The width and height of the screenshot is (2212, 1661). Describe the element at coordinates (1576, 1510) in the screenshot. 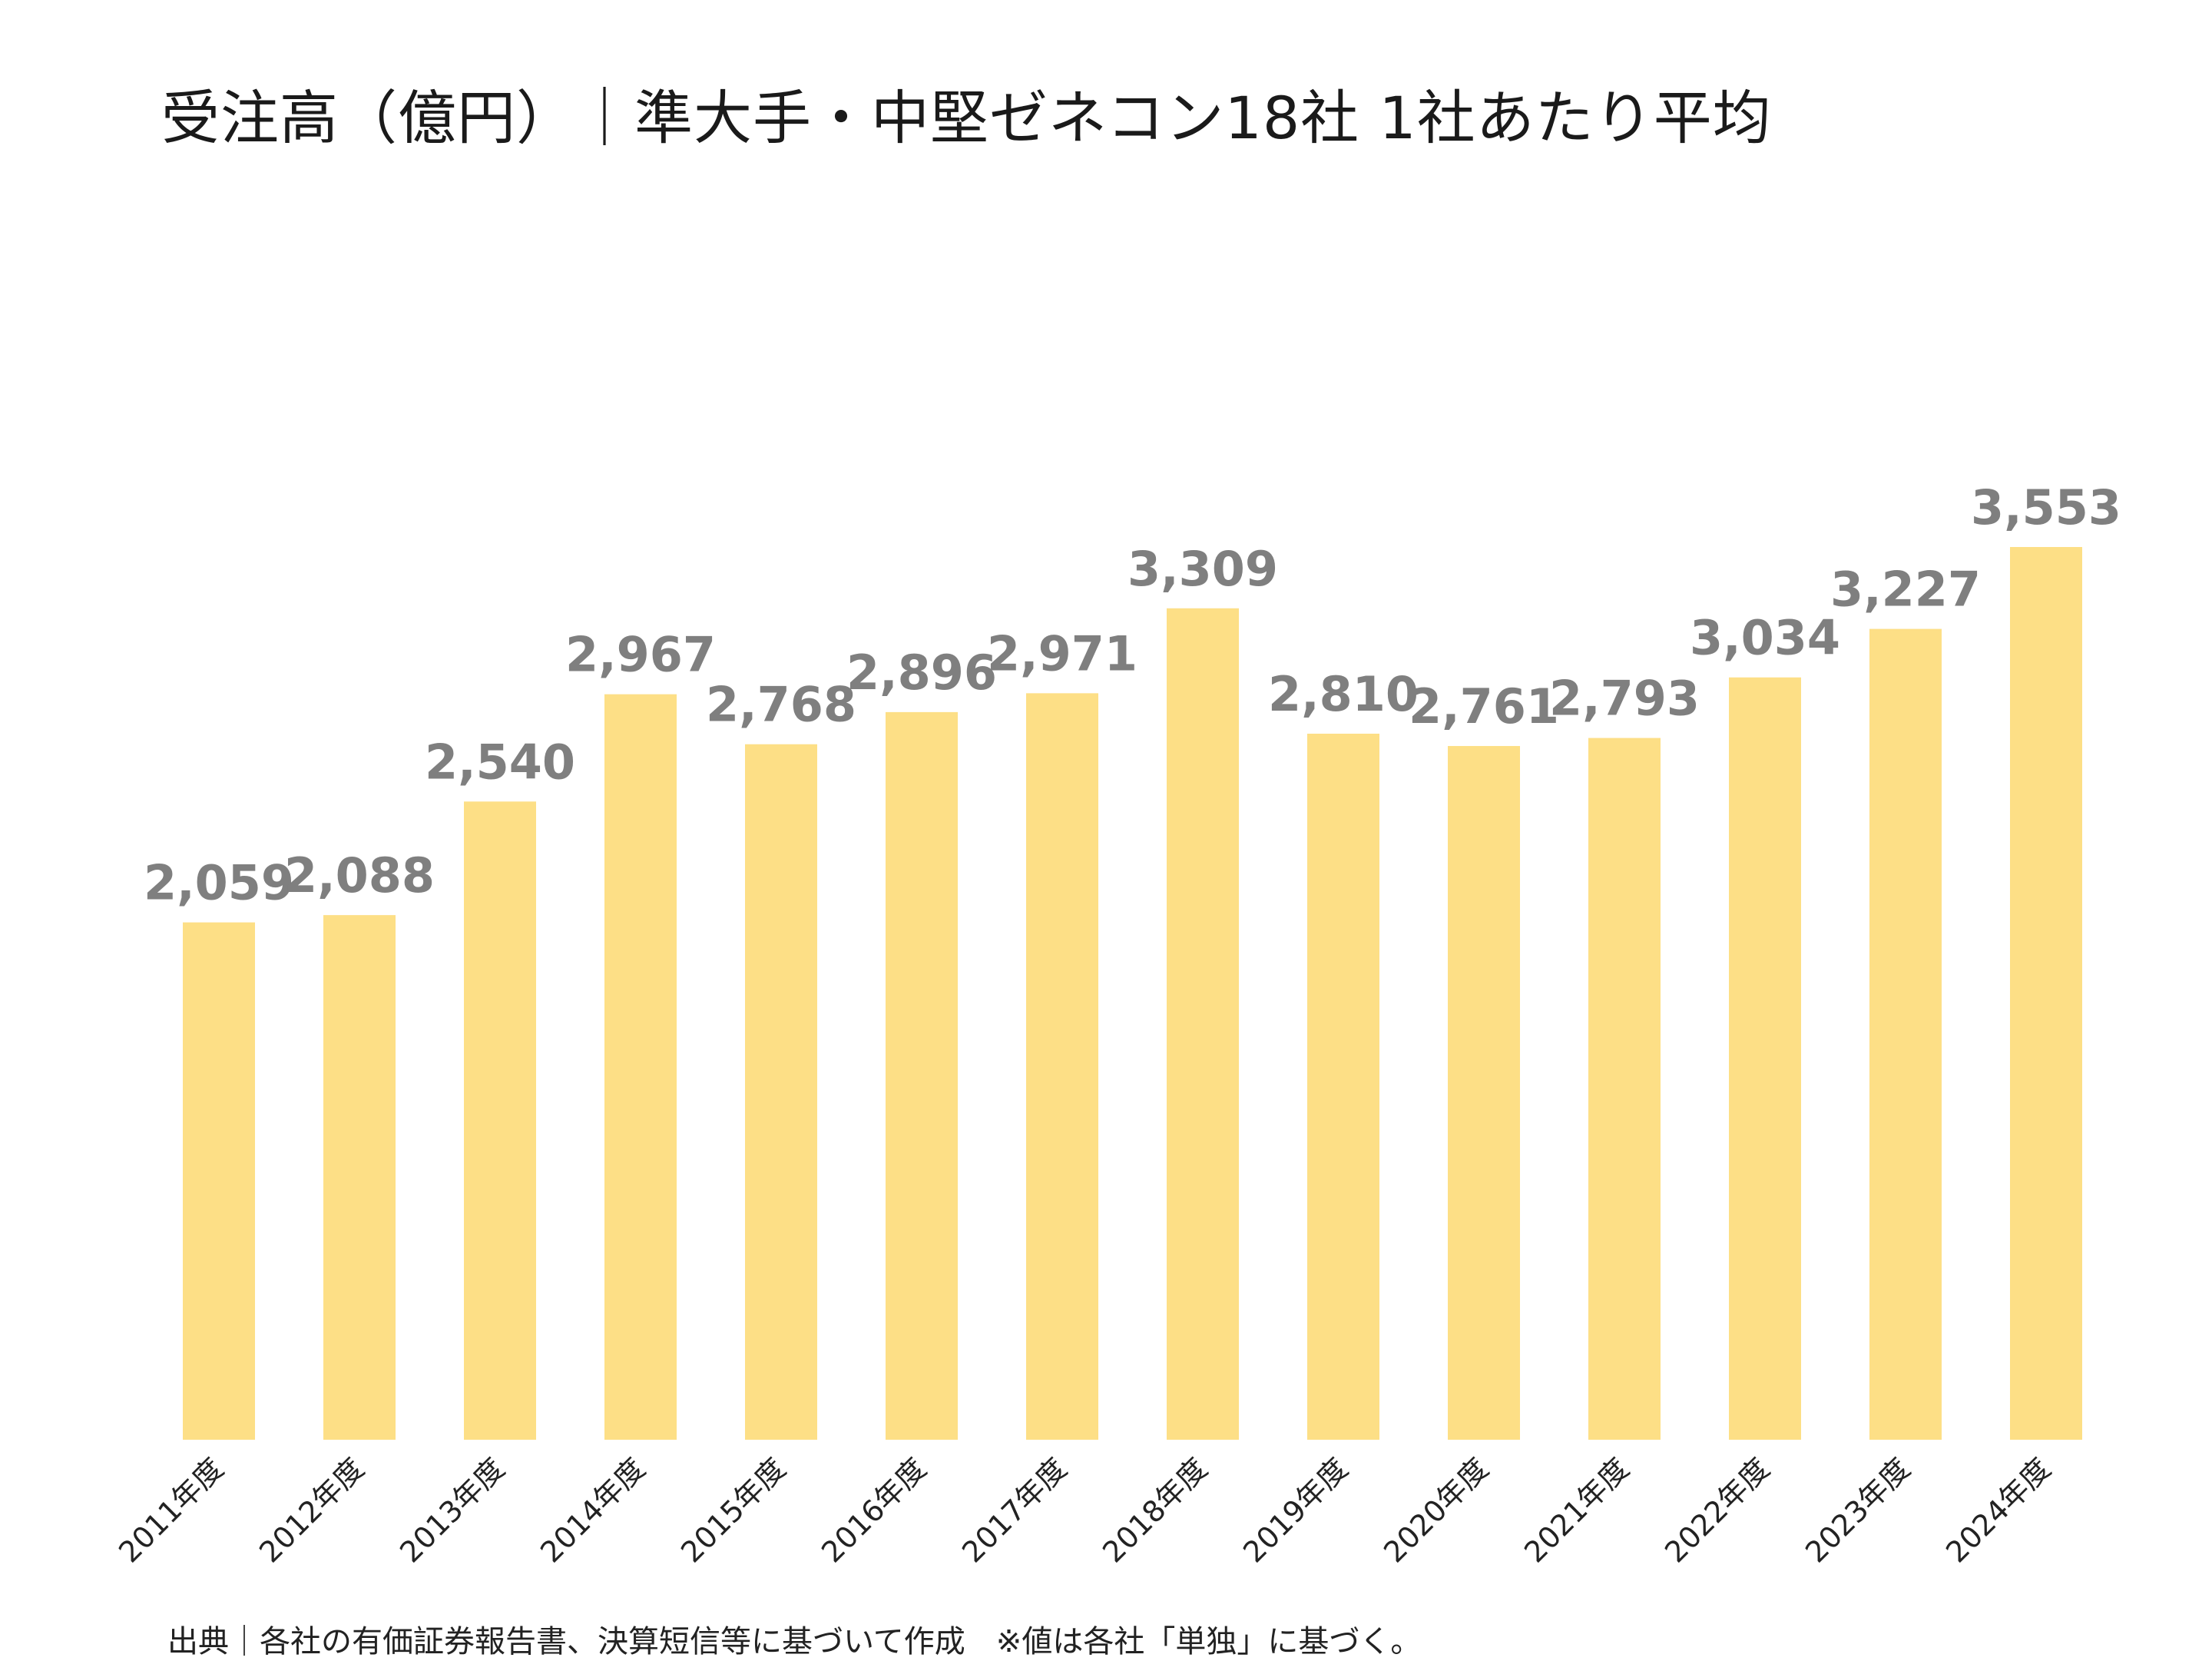

I see `x-tick-label-2021年度: 2021年度` at that location.